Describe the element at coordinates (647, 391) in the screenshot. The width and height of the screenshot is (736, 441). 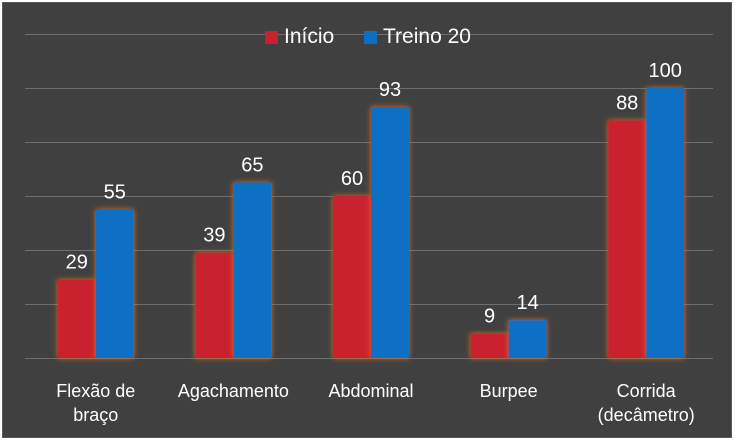
I see `category-label: Corrida` at that location.